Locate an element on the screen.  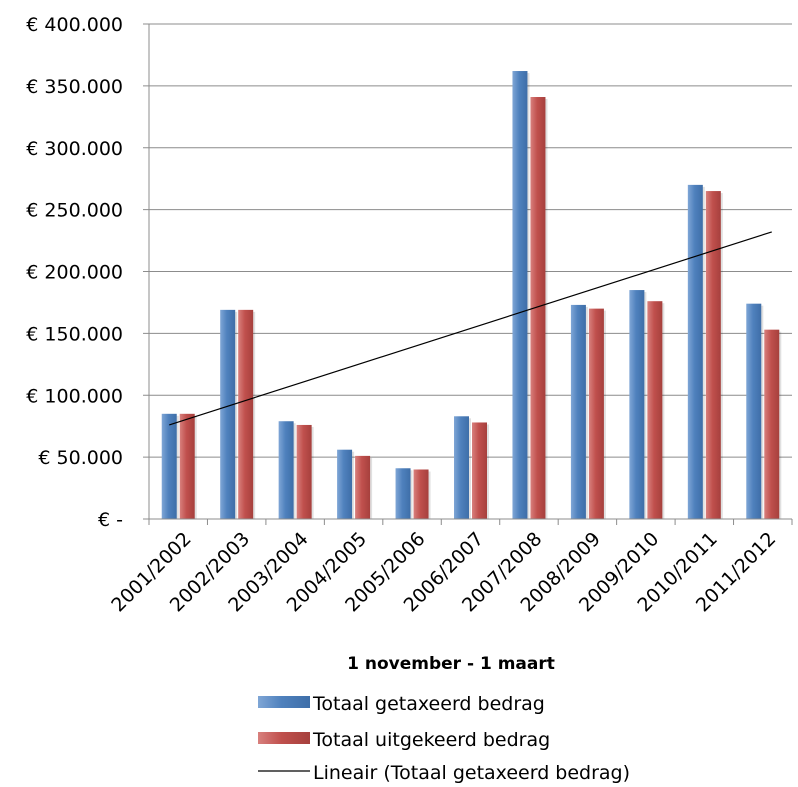
y-tick-label: € 150.000 is located at coordinates (74, 334).